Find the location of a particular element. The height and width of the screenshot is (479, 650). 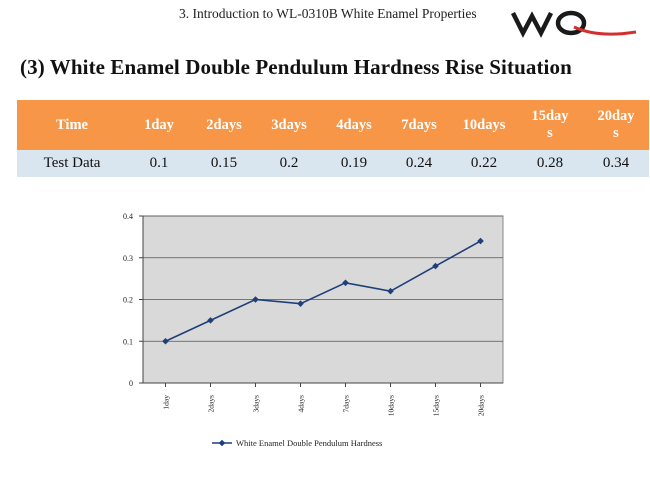

x-tick-label: 3days is located at coordinates (256, 404).